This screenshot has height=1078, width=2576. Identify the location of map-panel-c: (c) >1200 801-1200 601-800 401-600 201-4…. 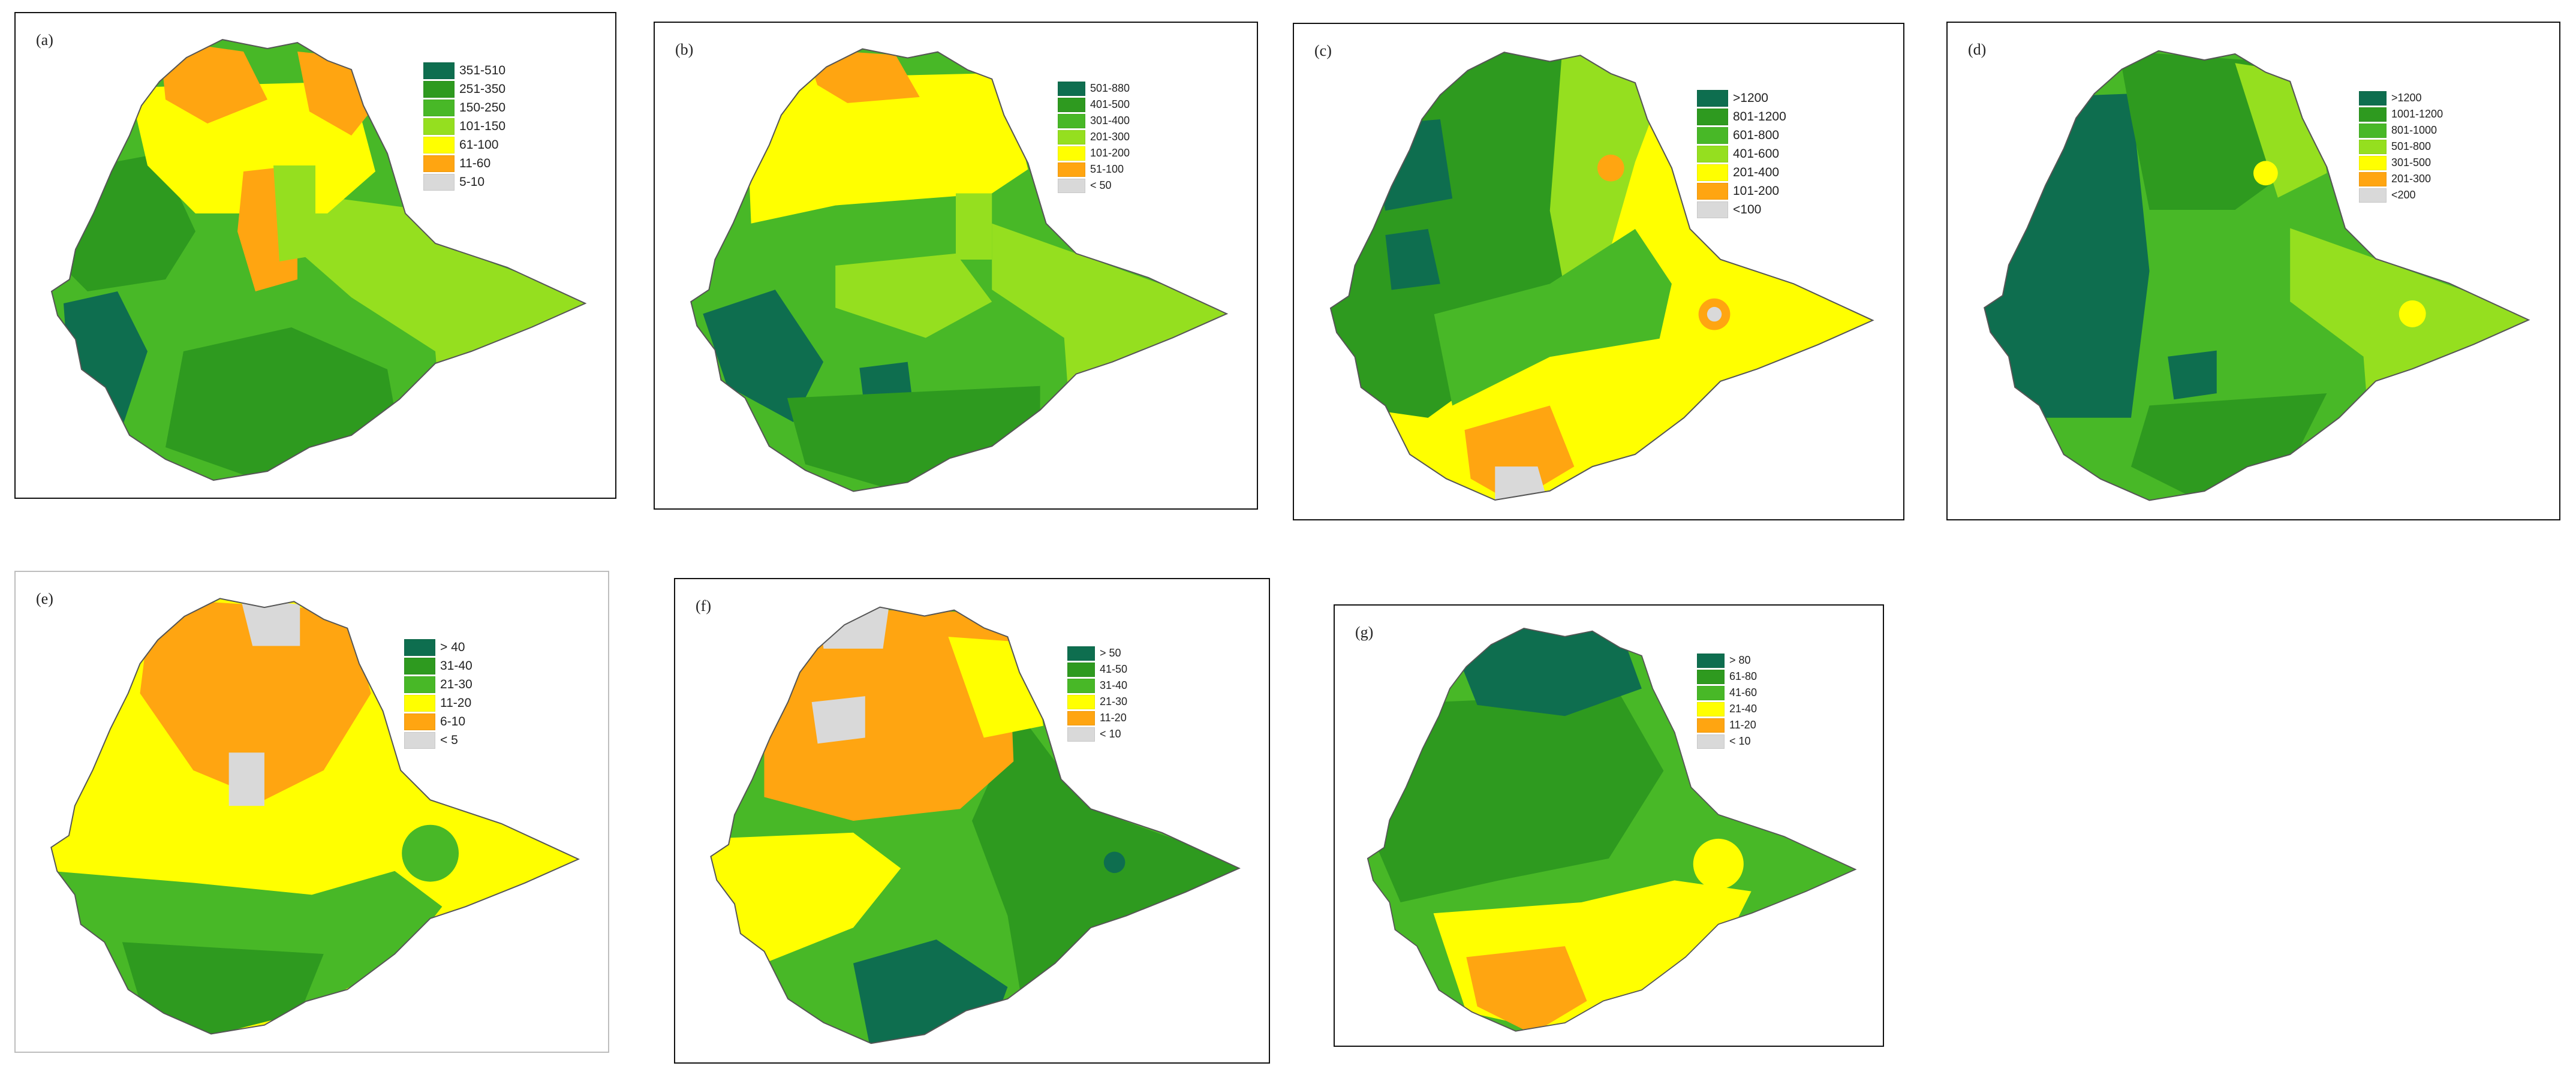
(1598, 271).